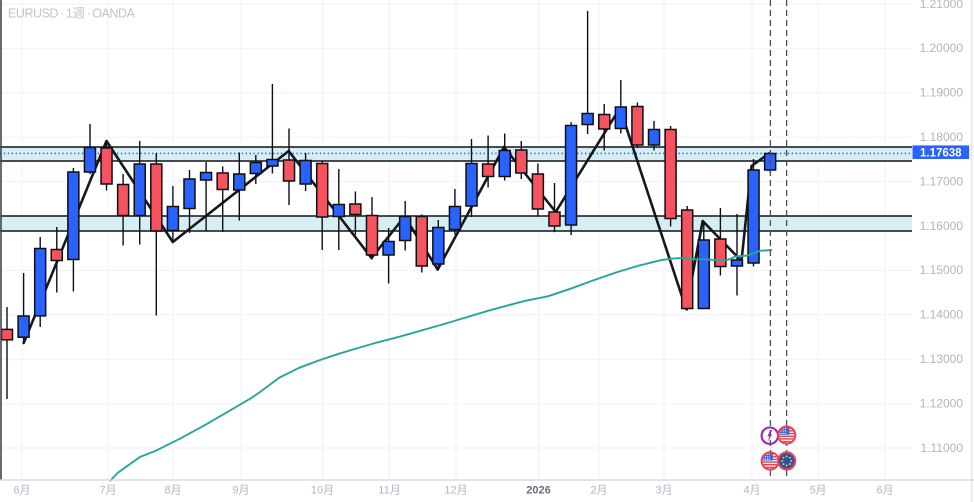 Image resolution: width=974 pixels, height=502 pixels. Describe the element at coordinates (941, 154) in the screenshot. I see `svg-text: 1.17638` at that location.